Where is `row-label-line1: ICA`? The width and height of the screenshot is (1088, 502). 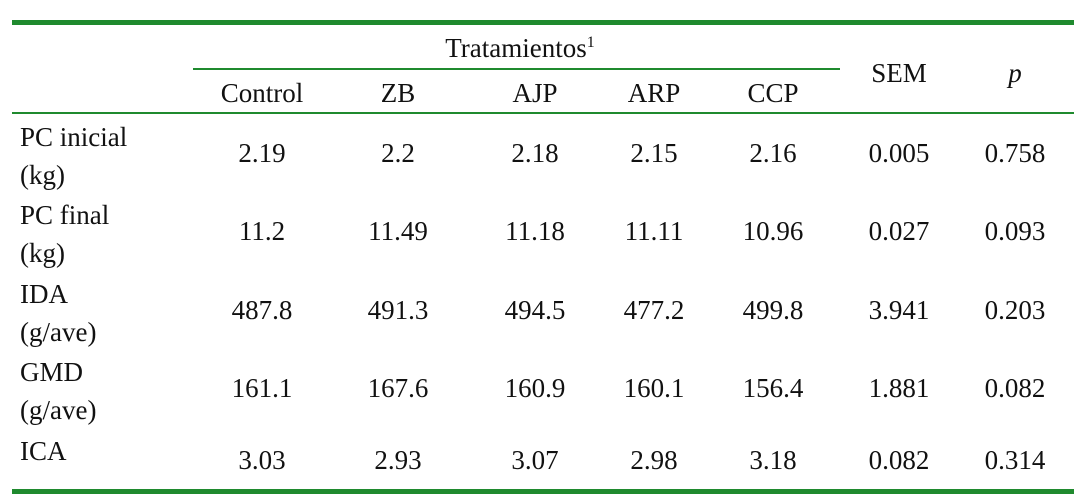
row-label-line1: ICA is located at coordinates (43, 451).